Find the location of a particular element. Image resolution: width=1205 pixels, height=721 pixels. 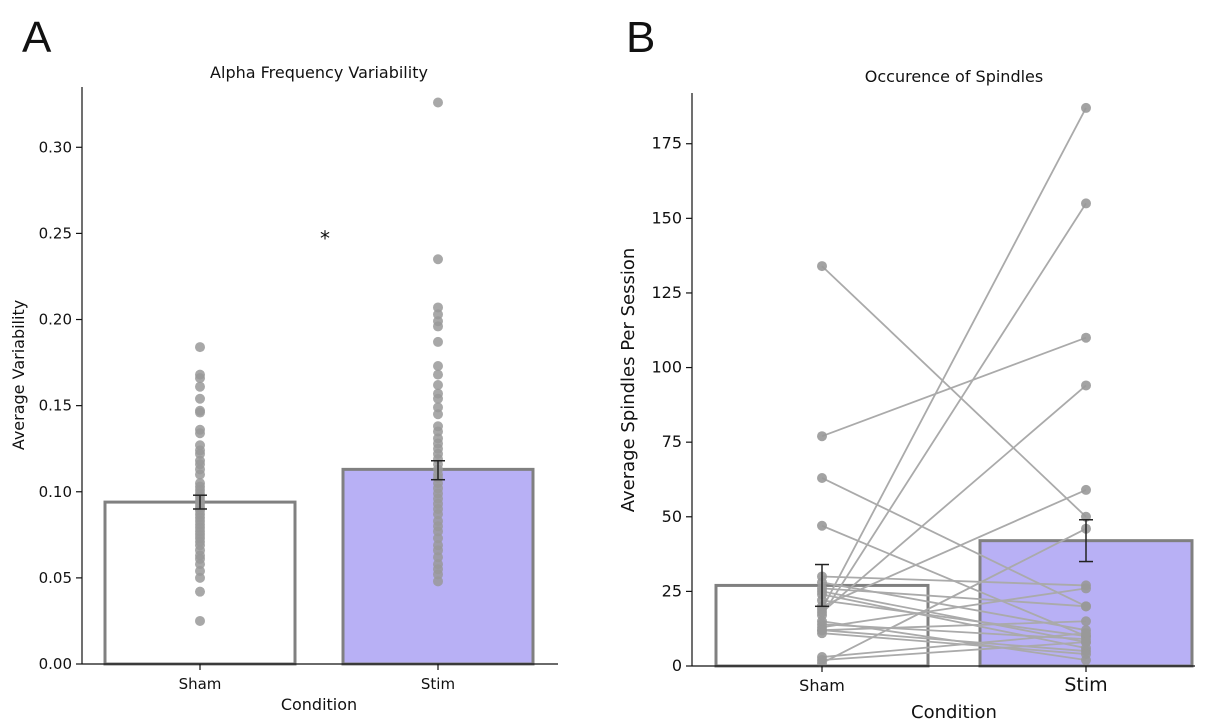

chart-a-errorbars is located at coordinates (319, 485).